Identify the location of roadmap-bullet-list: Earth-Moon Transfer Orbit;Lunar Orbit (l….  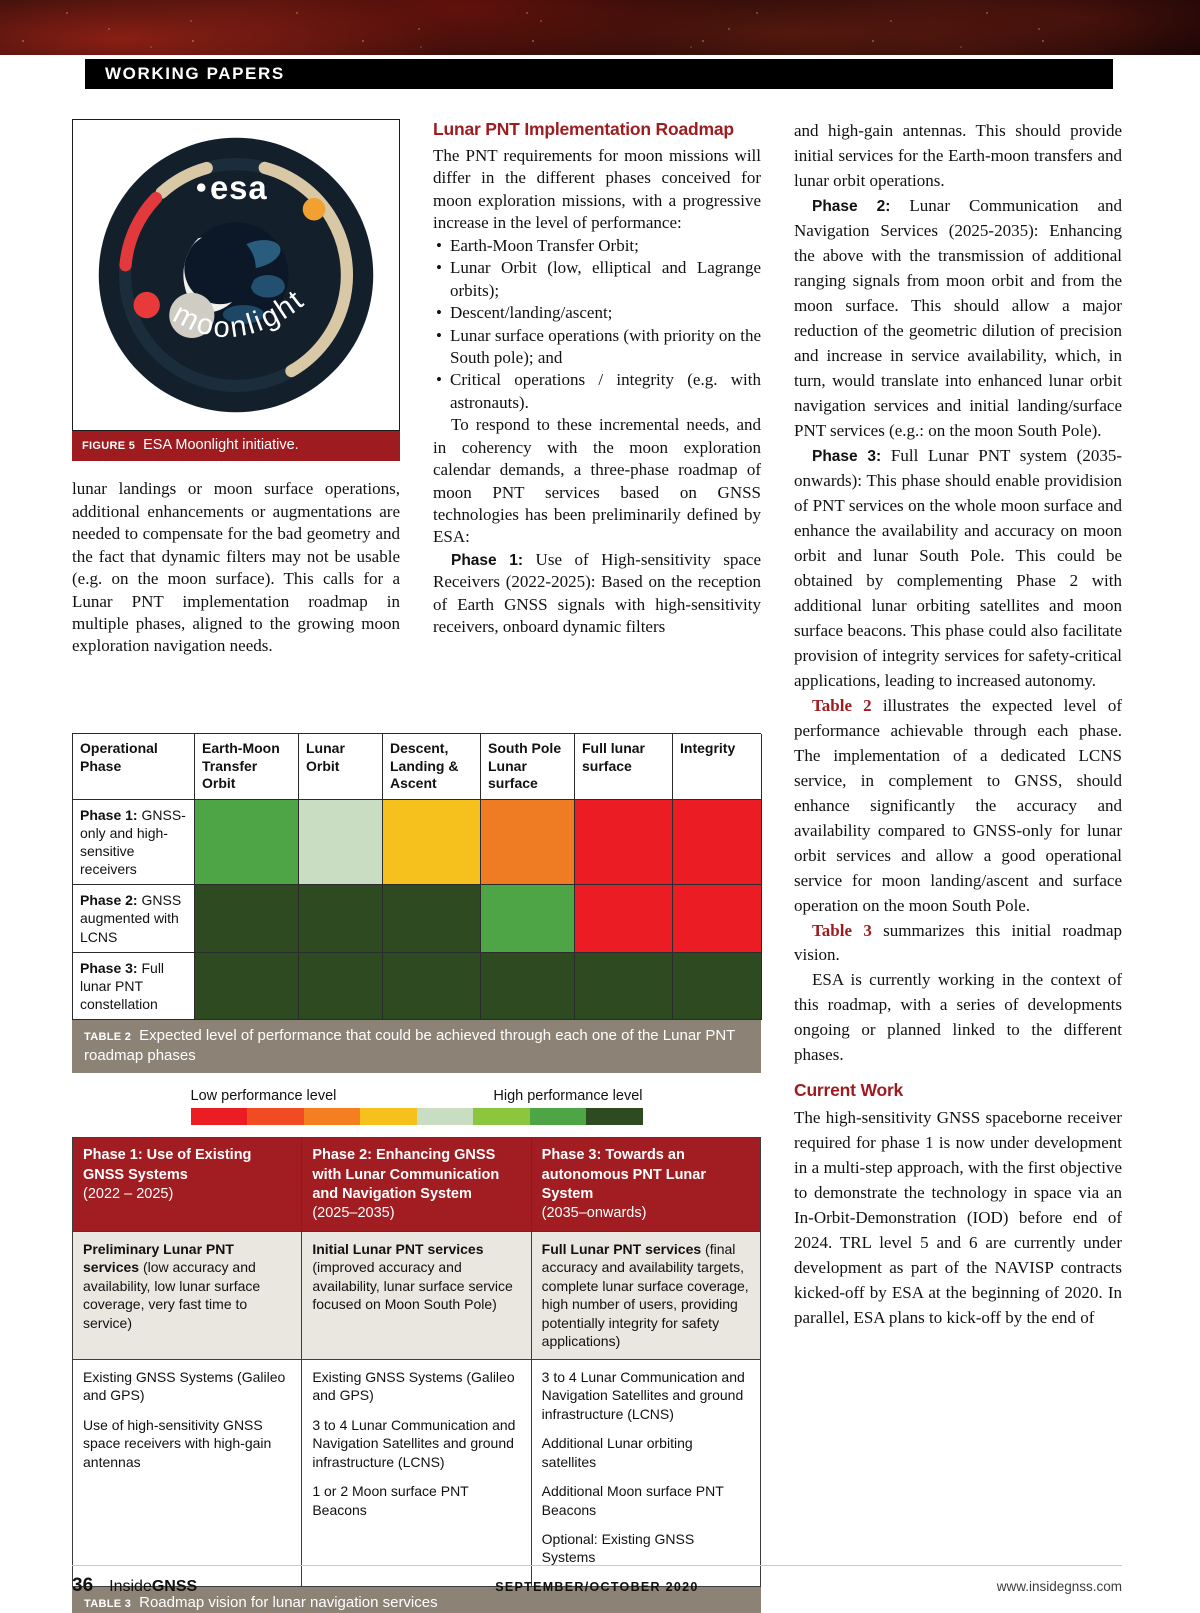
(597, 325).